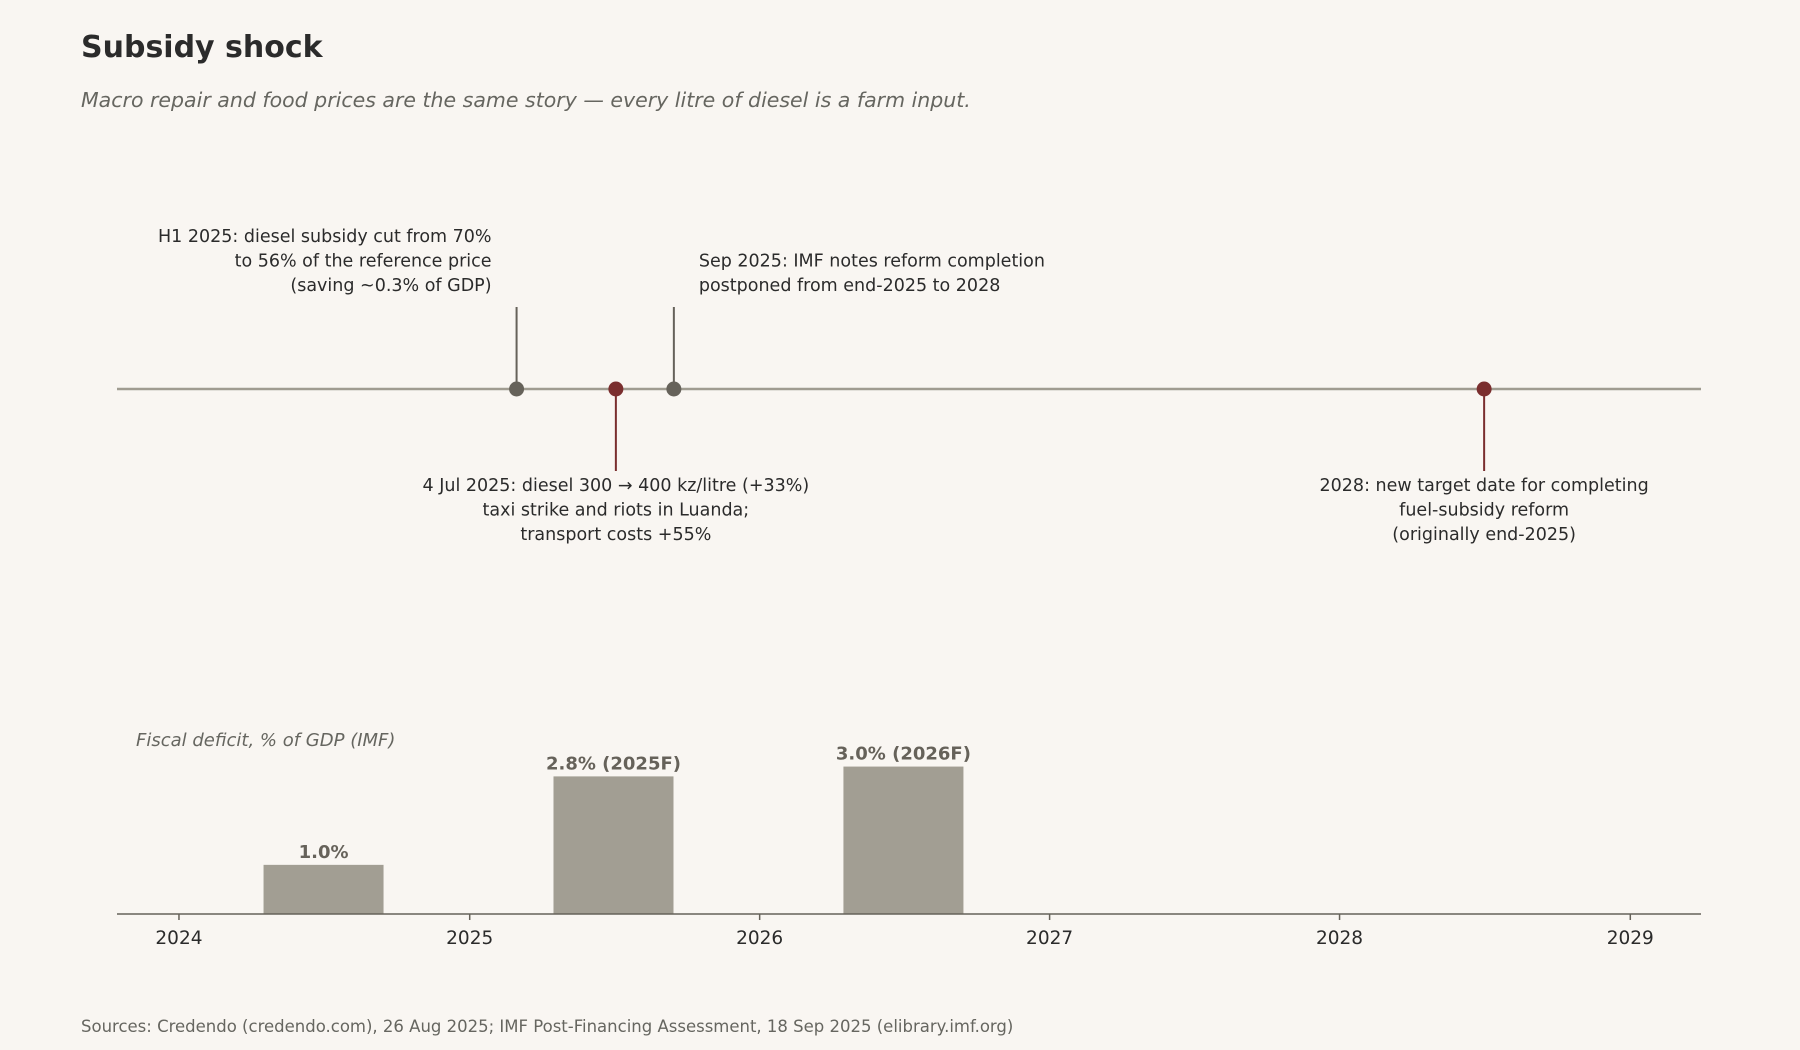 The image size is (1800, 1050). Describe the element at coordinates (202, 47) in the screenshot. I see `chart-title: Subsidy shock` at that location.